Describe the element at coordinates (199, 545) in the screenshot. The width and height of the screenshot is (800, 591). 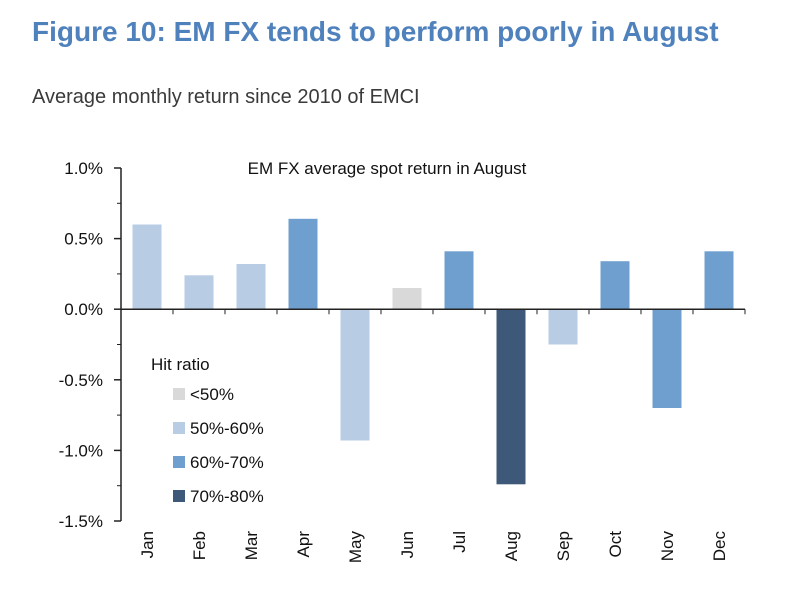
I see `x-tick-label: Feb` at that location.